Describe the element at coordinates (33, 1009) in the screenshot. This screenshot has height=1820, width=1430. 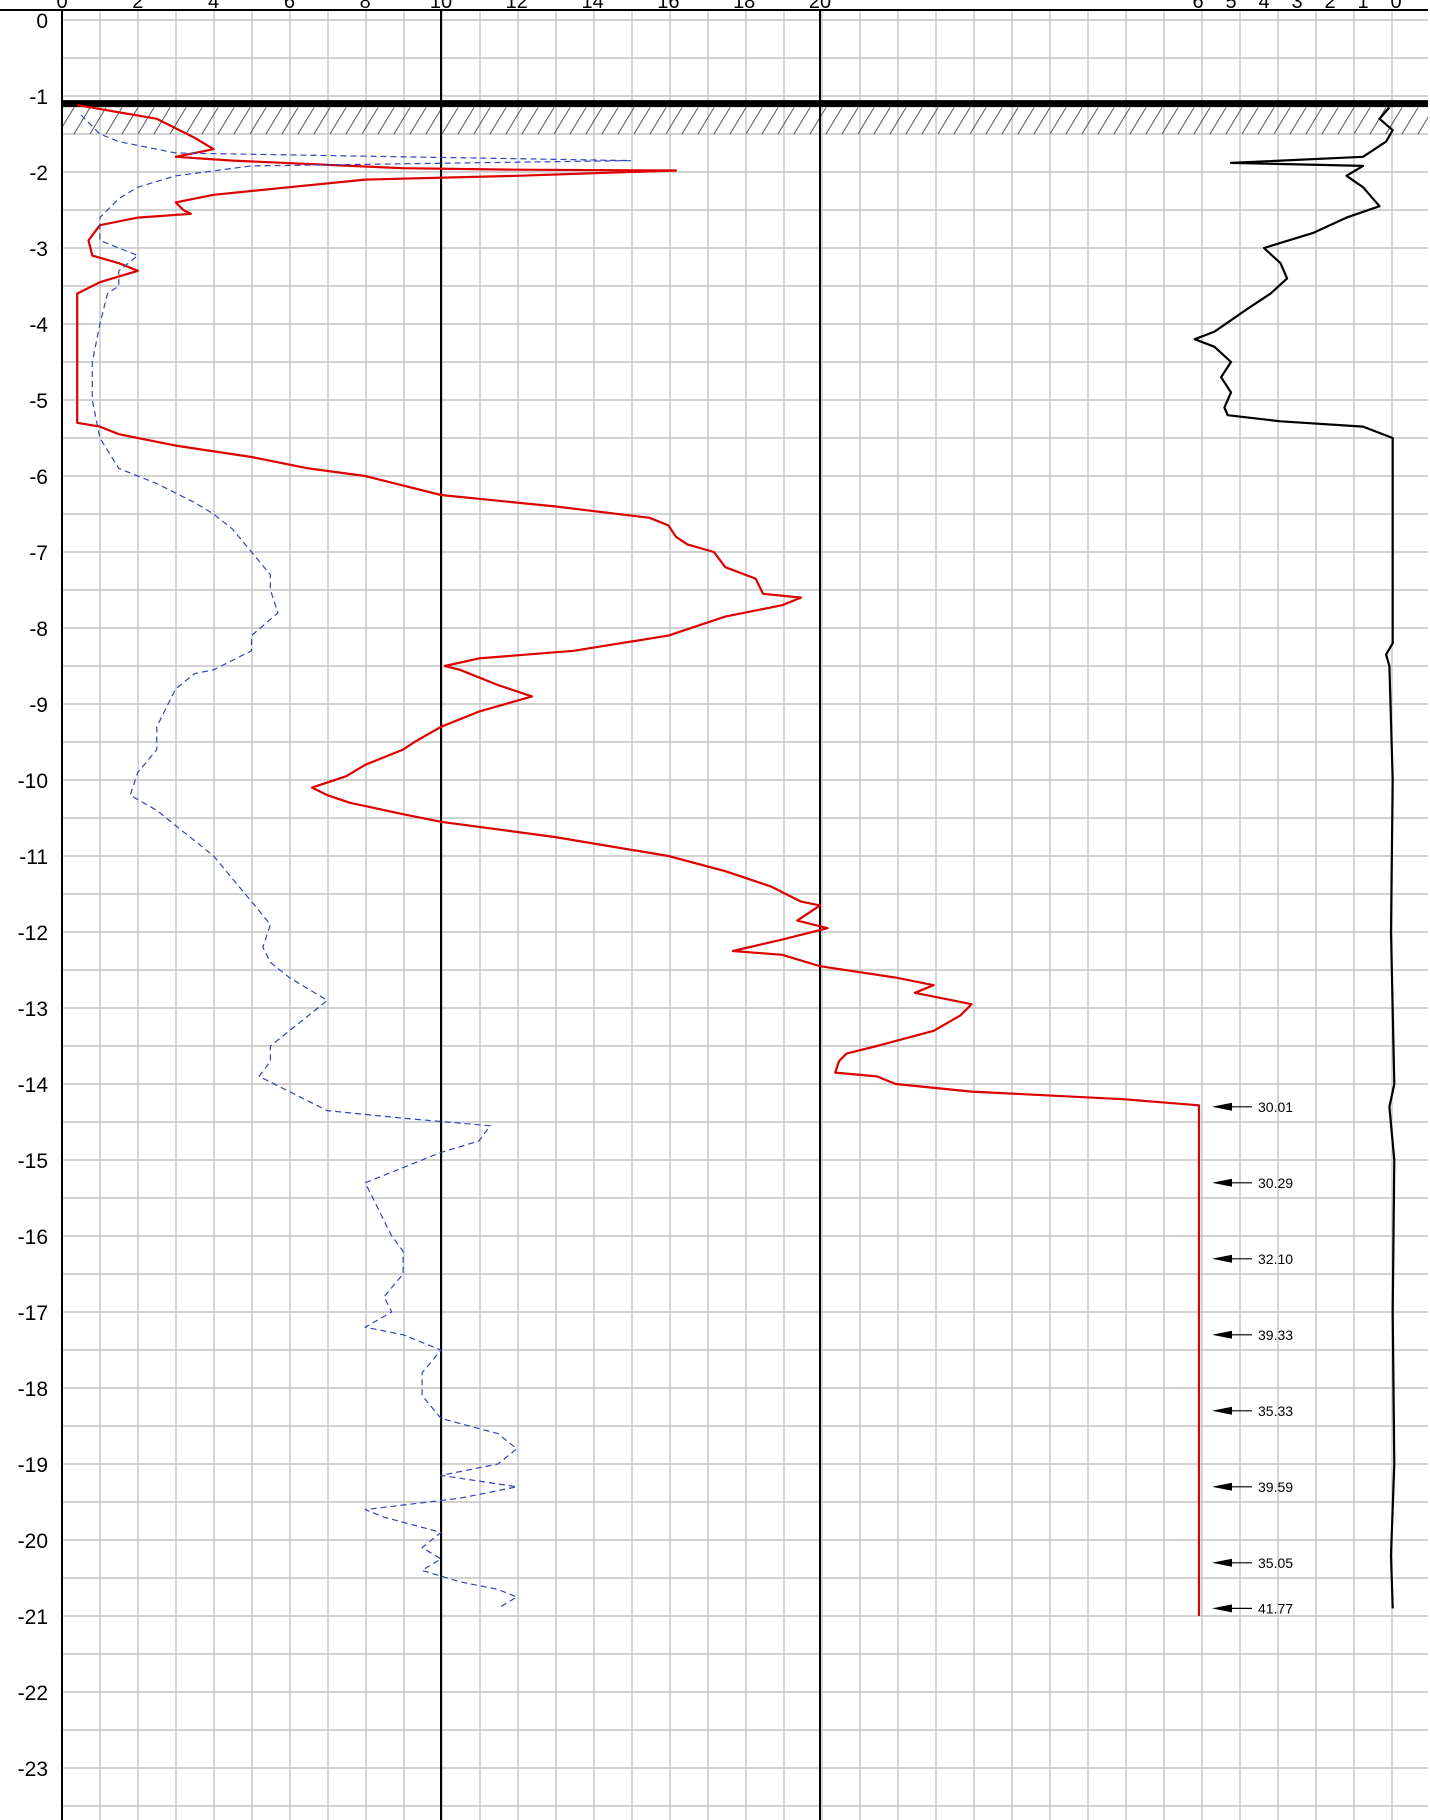
I see `depth-tick-label: -13` at that location.